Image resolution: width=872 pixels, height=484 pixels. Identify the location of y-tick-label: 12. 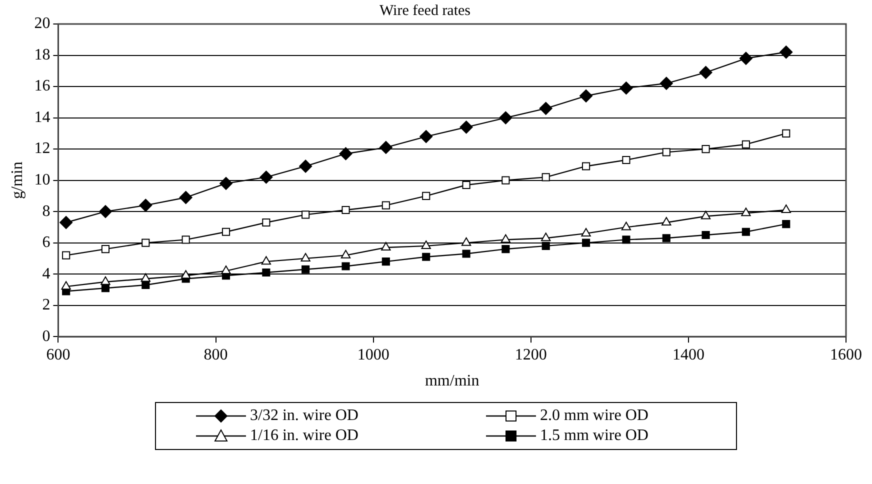
(42, 149).